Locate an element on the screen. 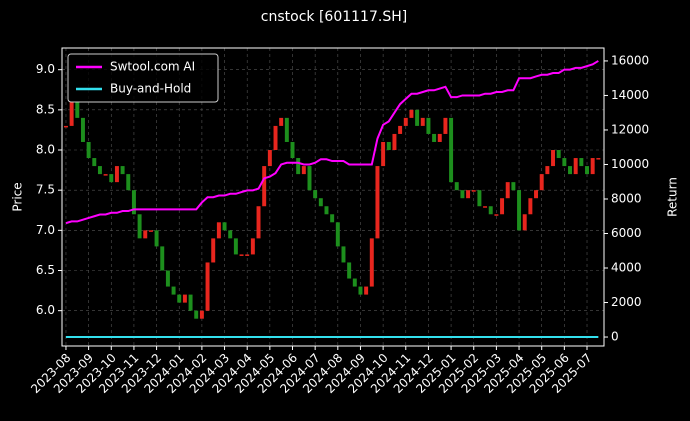 This screenshot has width=690, height=421. y2-tick-label: 16000 is located at coordinates (630, 60).